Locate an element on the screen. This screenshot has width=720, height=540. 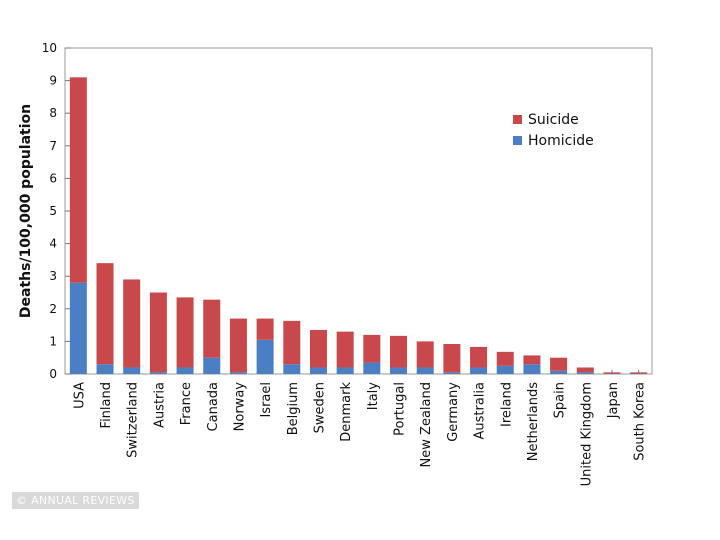
y-tick-label: 5 is located at coordinates (53, 211).